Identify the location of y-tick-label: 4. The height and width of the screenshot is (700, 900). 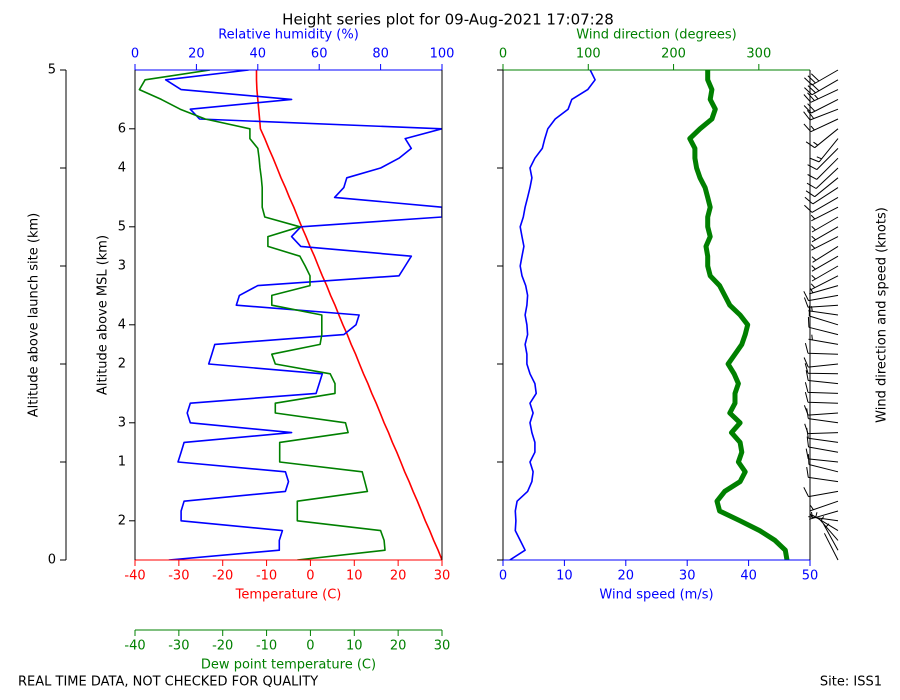
(122, 168).